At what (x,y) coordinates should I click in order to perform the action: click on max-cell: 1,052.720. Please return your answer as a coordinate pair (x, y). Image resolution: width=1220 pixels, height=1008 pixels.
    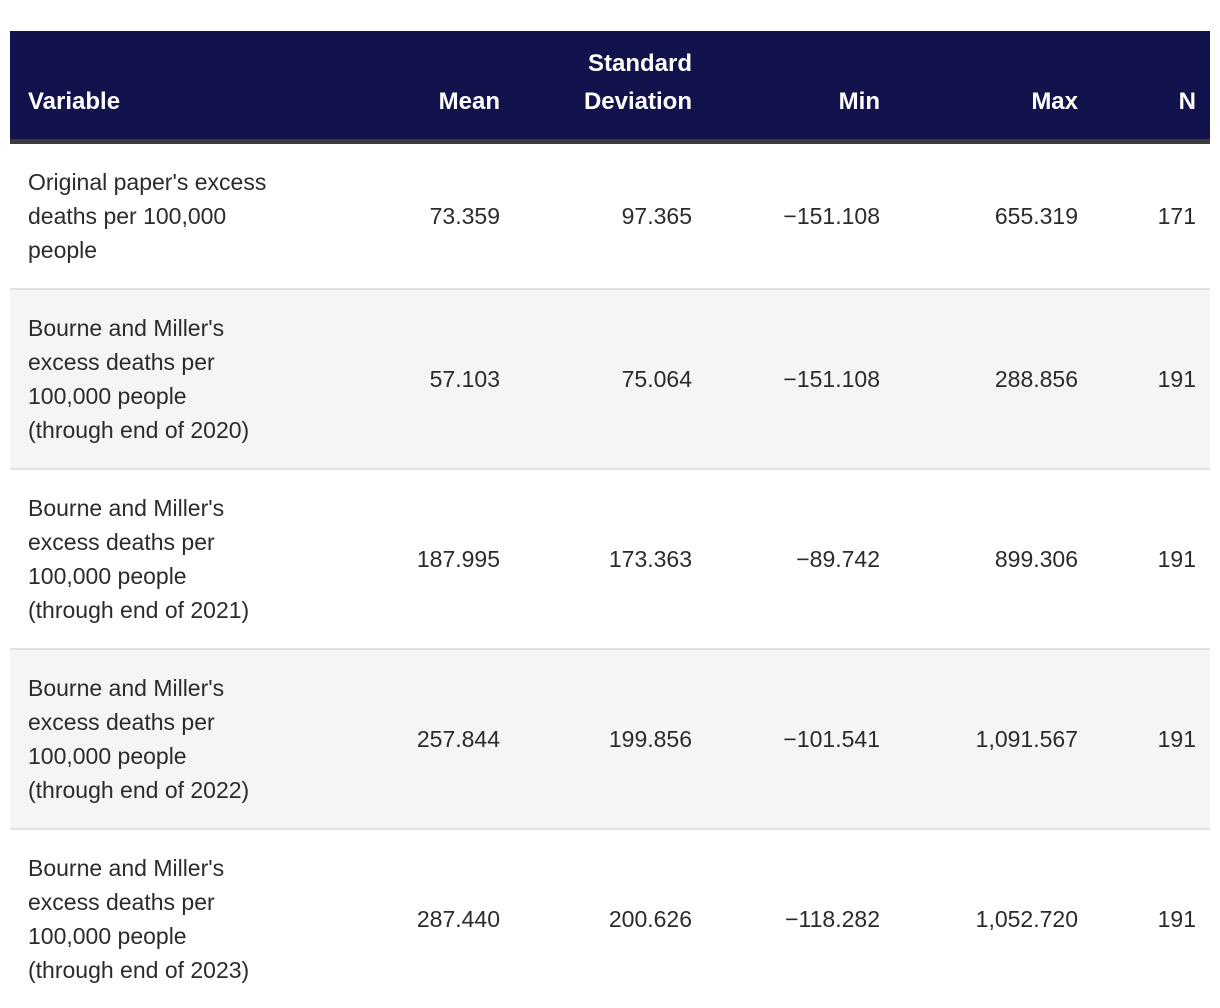
    Looking at the image, I should click on (993, 918).